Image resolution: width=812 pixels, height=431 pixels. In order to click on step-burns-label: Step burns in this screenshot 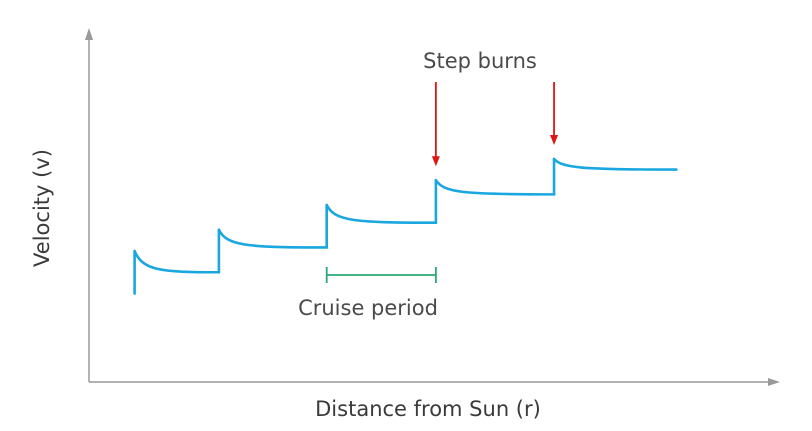, I will do `click(480, 61)`.